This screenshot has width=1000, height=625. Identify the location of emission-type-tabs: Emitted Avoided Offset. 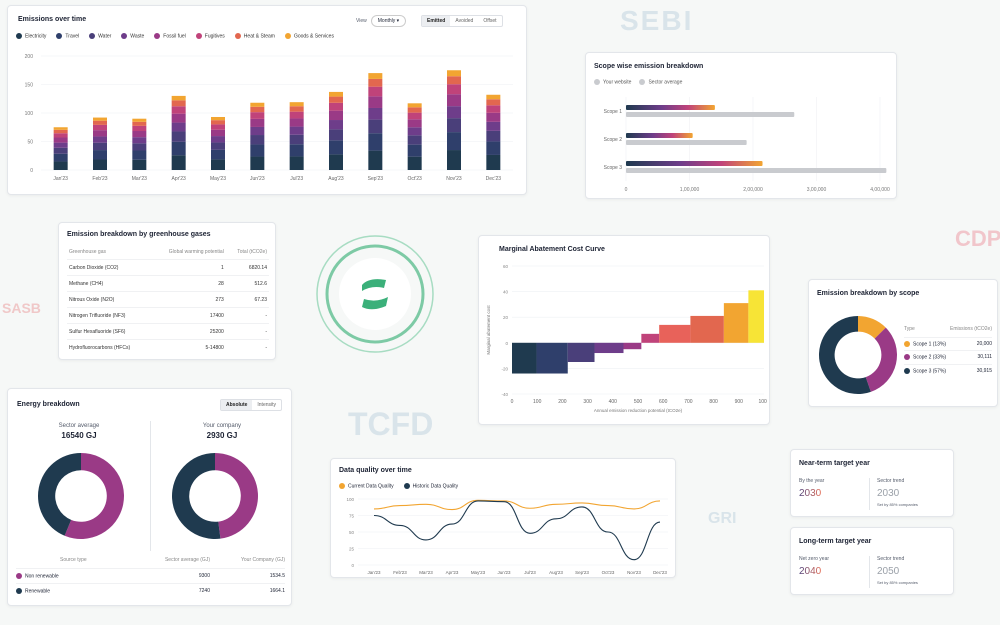
(462, 21).